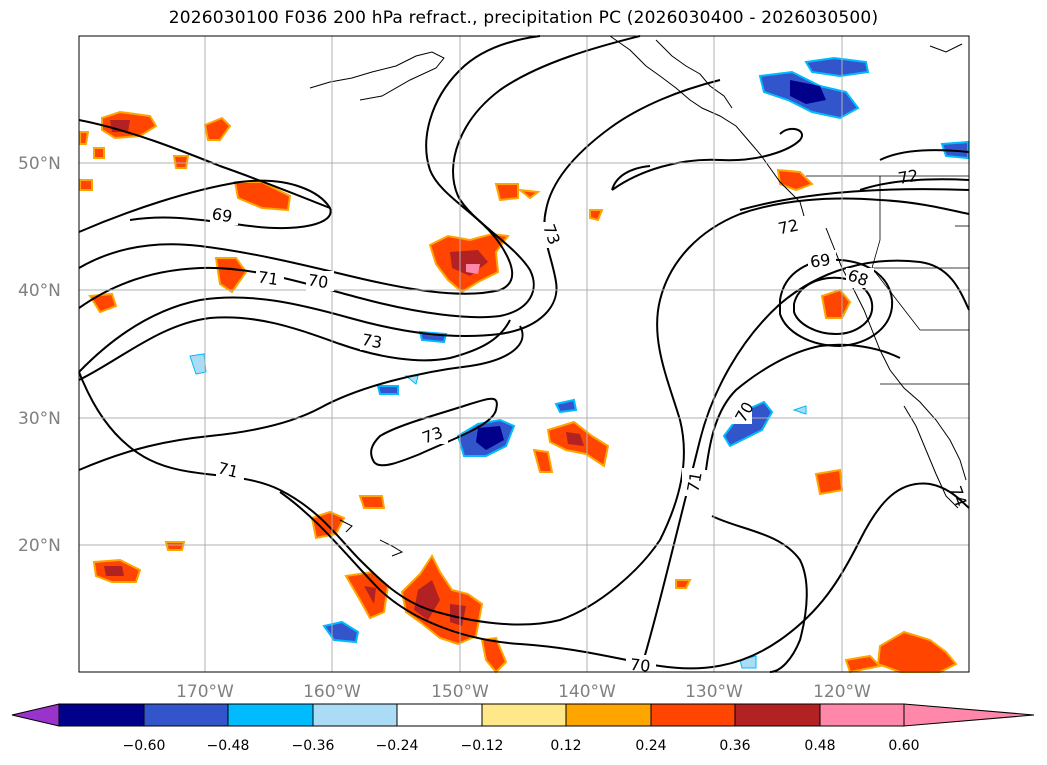 This screenshot has height=765, width=1047. What do you see at coordinates (969, 715) in the screenshot?
I see `colorbar-arrow-high` at bounding box center [969, 715].